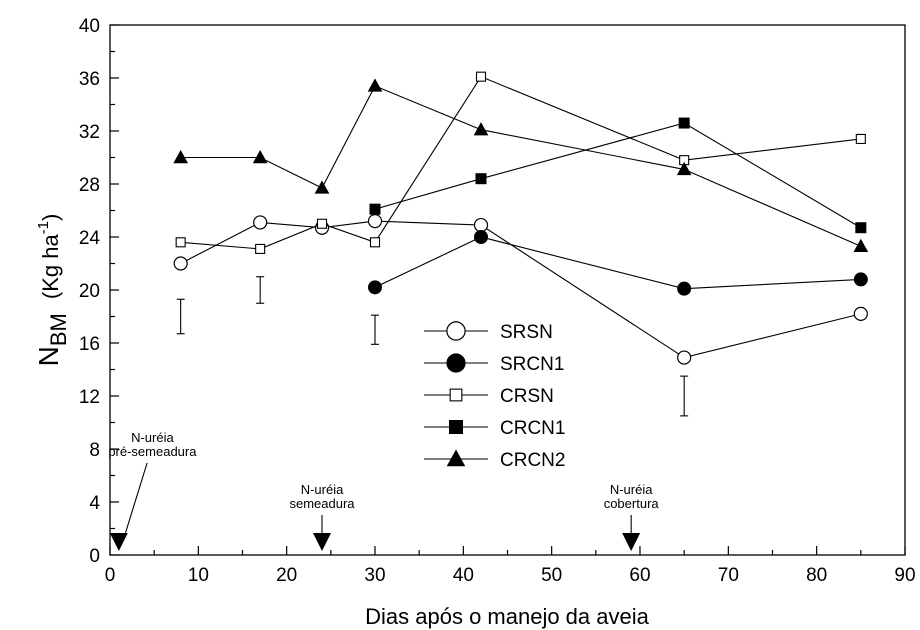 The width and height of the screenshot is (920, 630). I want to click on series-srcn1, so click(618, 263).